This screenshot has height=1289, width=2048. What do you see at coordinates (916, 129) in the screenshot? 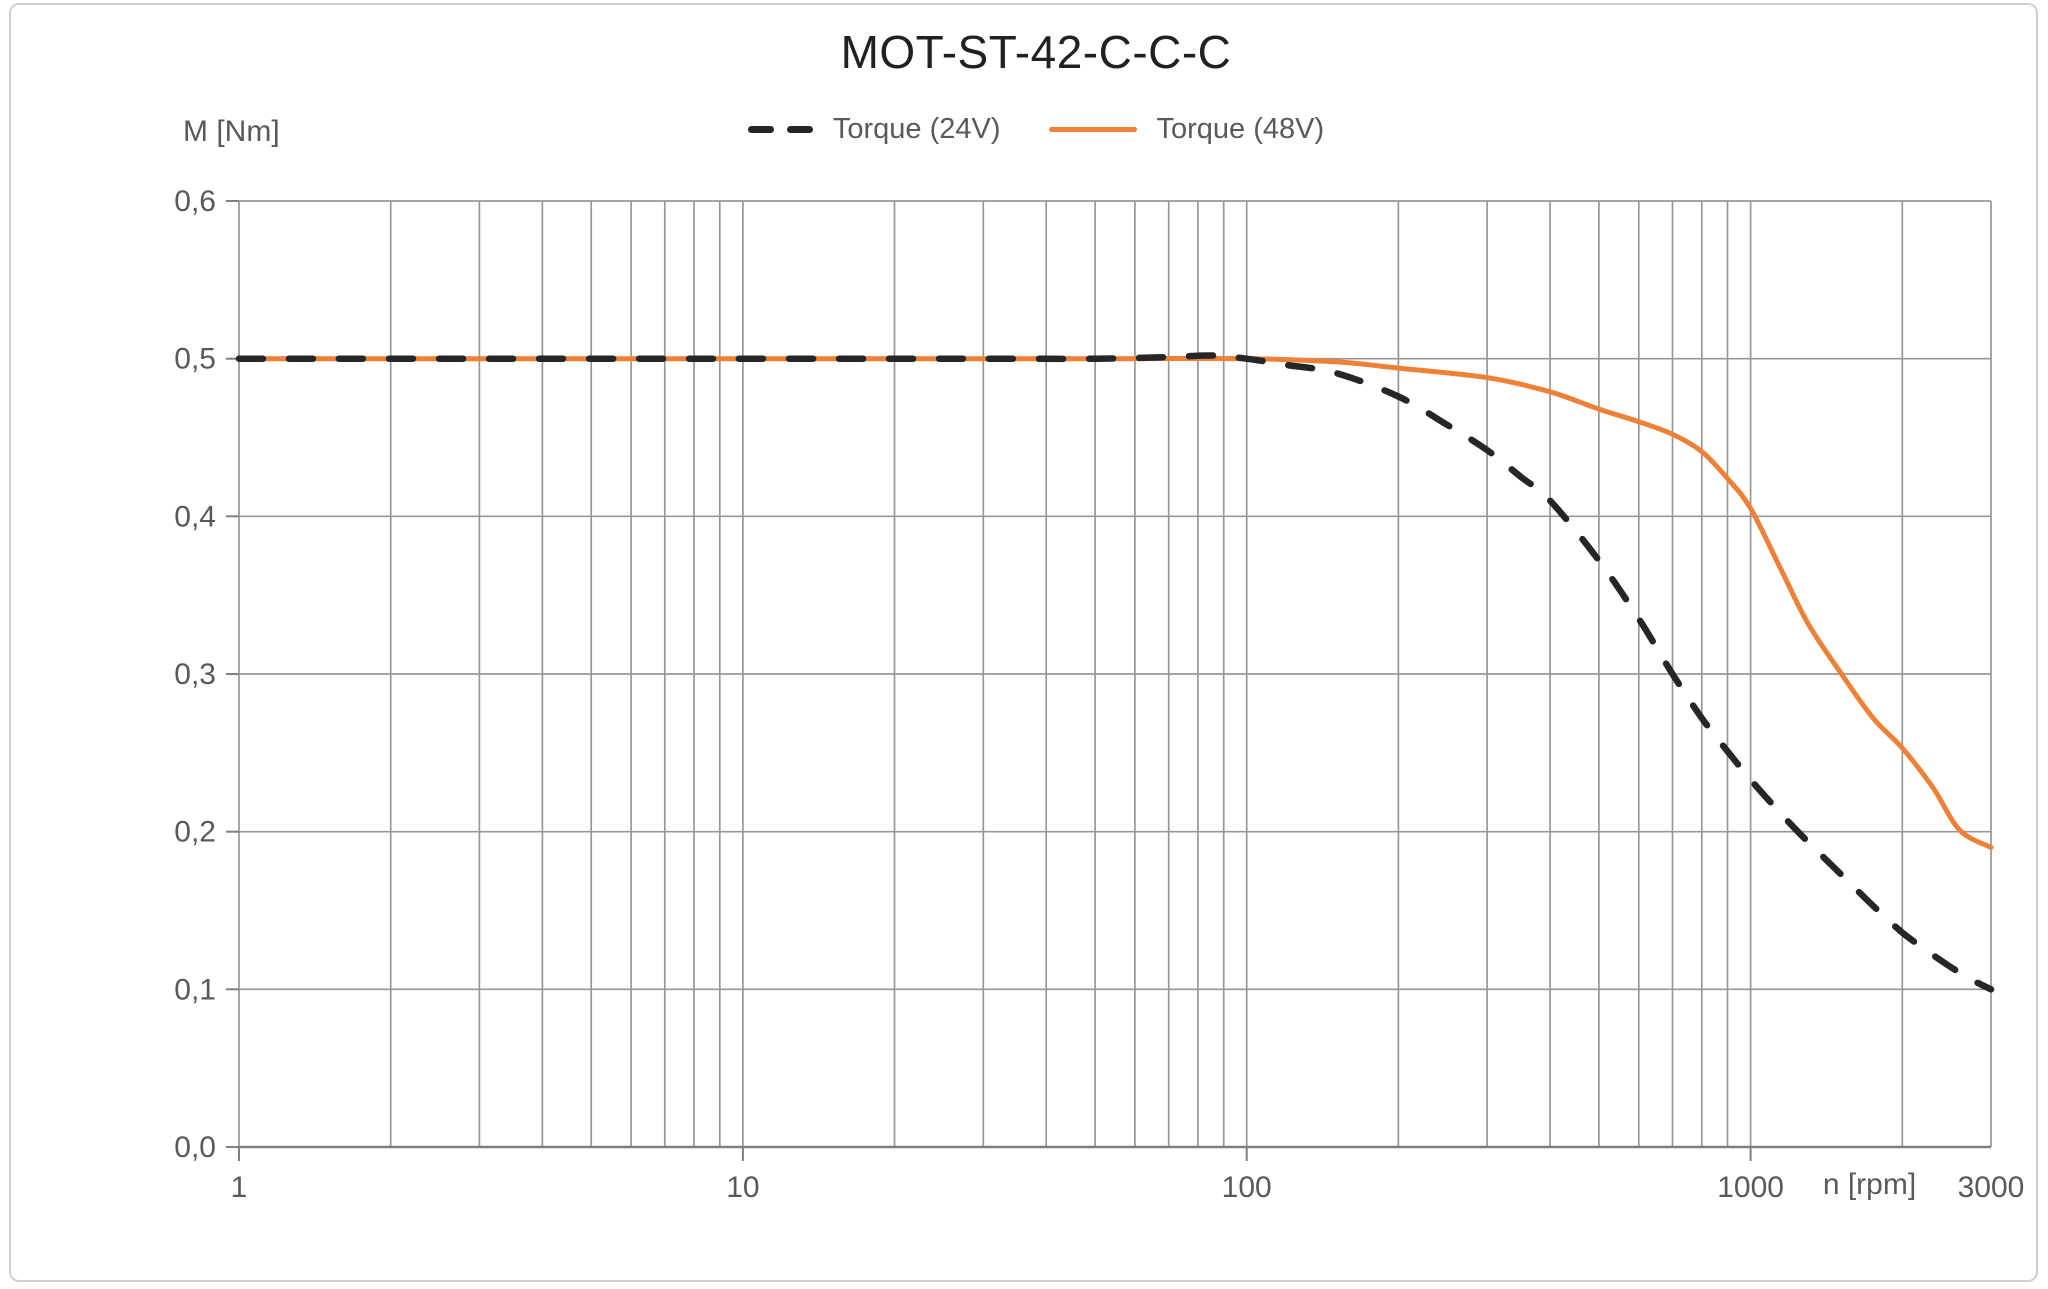
I see `legend-label-torque-24v: Torque (24V)` at bounding box center [916, 129].